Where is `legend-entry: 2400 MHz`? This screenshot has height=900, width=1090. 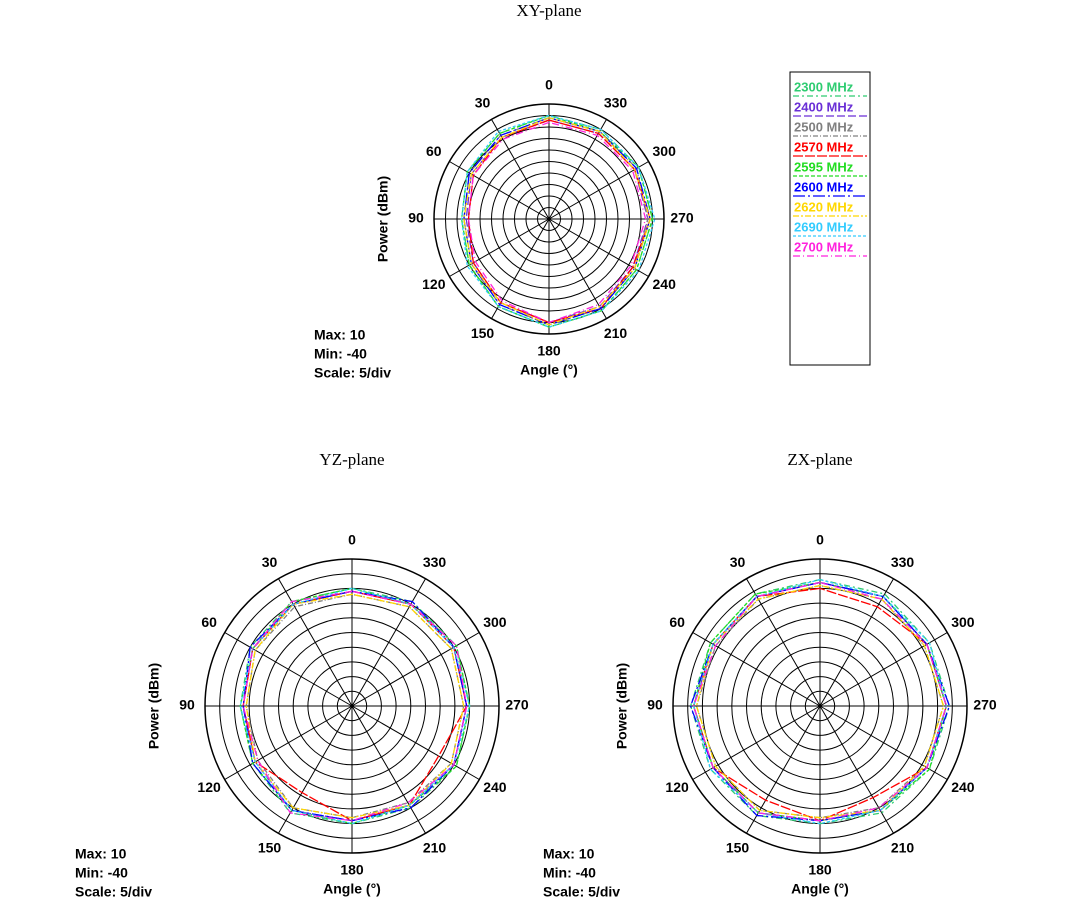 legend-entry: 2400 MHz is located at coordinates (824, 106).